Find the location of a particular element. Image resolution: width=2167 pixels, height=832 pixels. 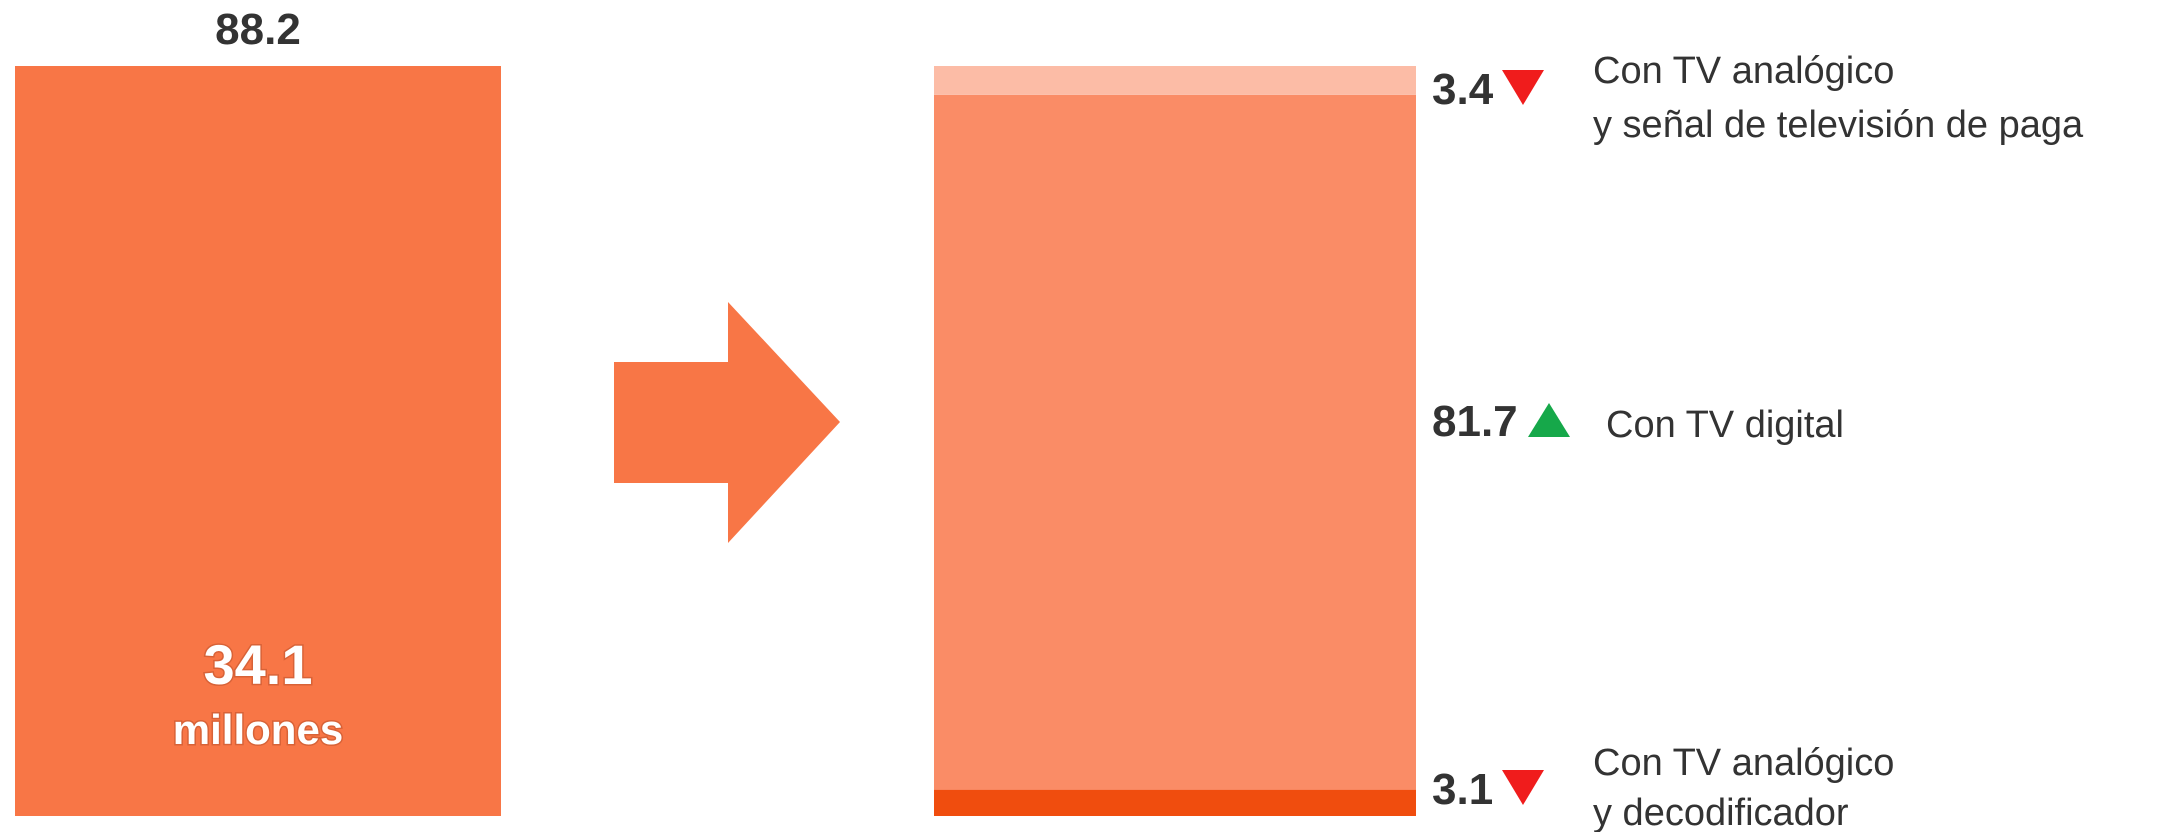

segment-value-label: 3.4 is located at coordinates (1463, 89).